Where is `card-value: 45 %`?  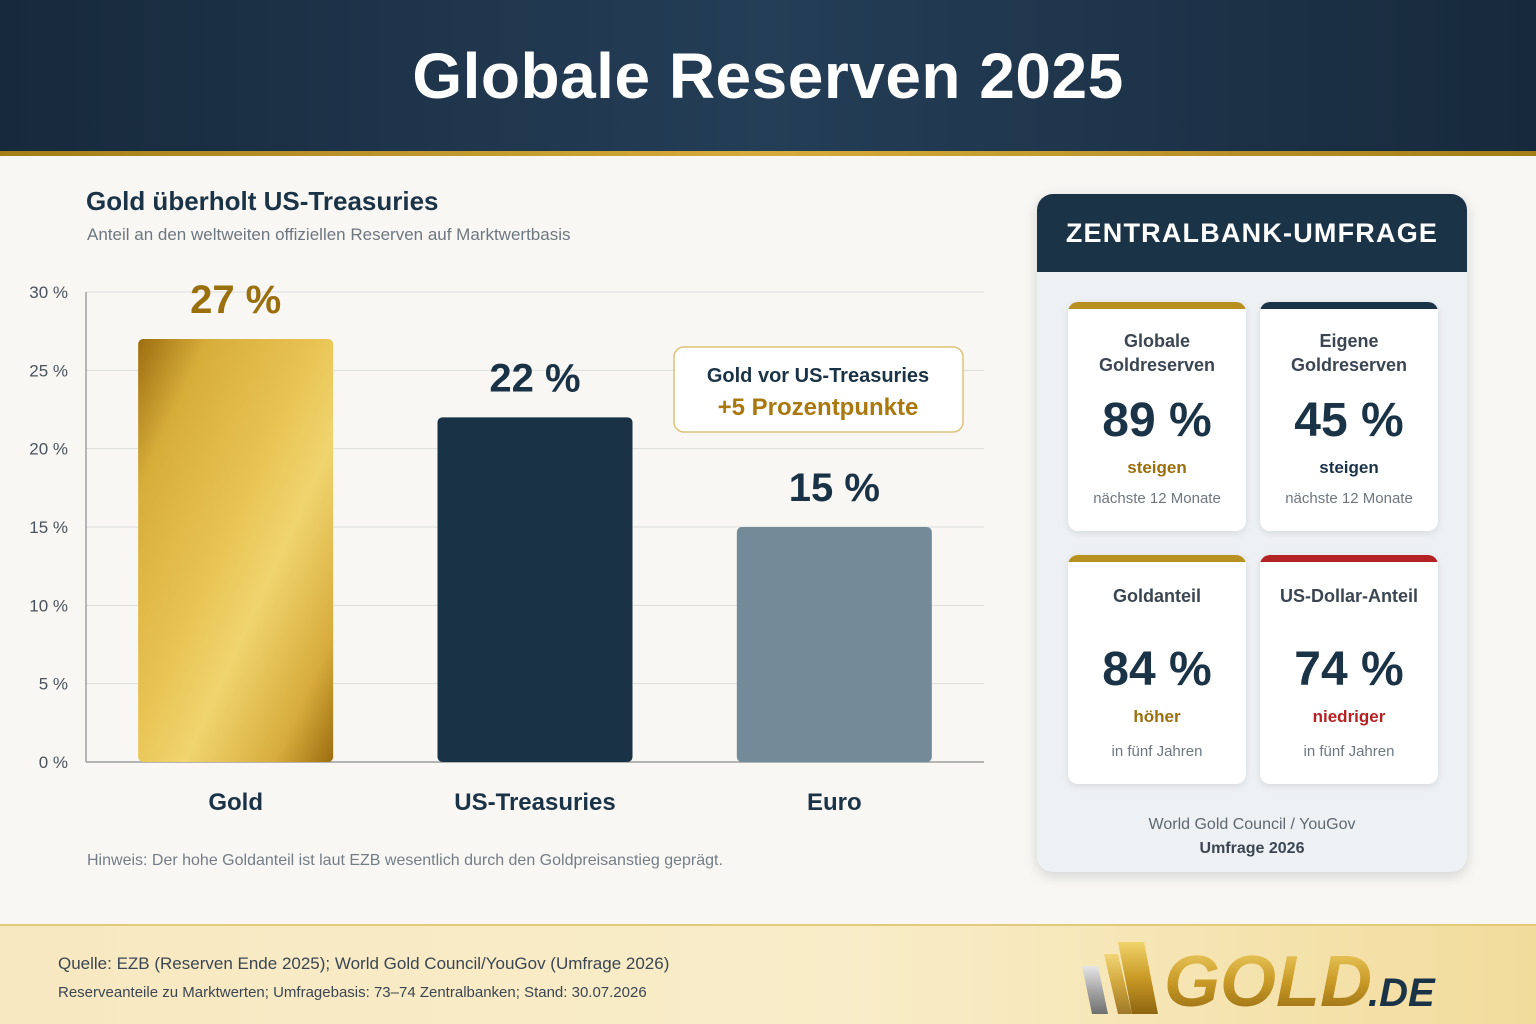 card-value: 45 % is located at coordinates (1349, 420).